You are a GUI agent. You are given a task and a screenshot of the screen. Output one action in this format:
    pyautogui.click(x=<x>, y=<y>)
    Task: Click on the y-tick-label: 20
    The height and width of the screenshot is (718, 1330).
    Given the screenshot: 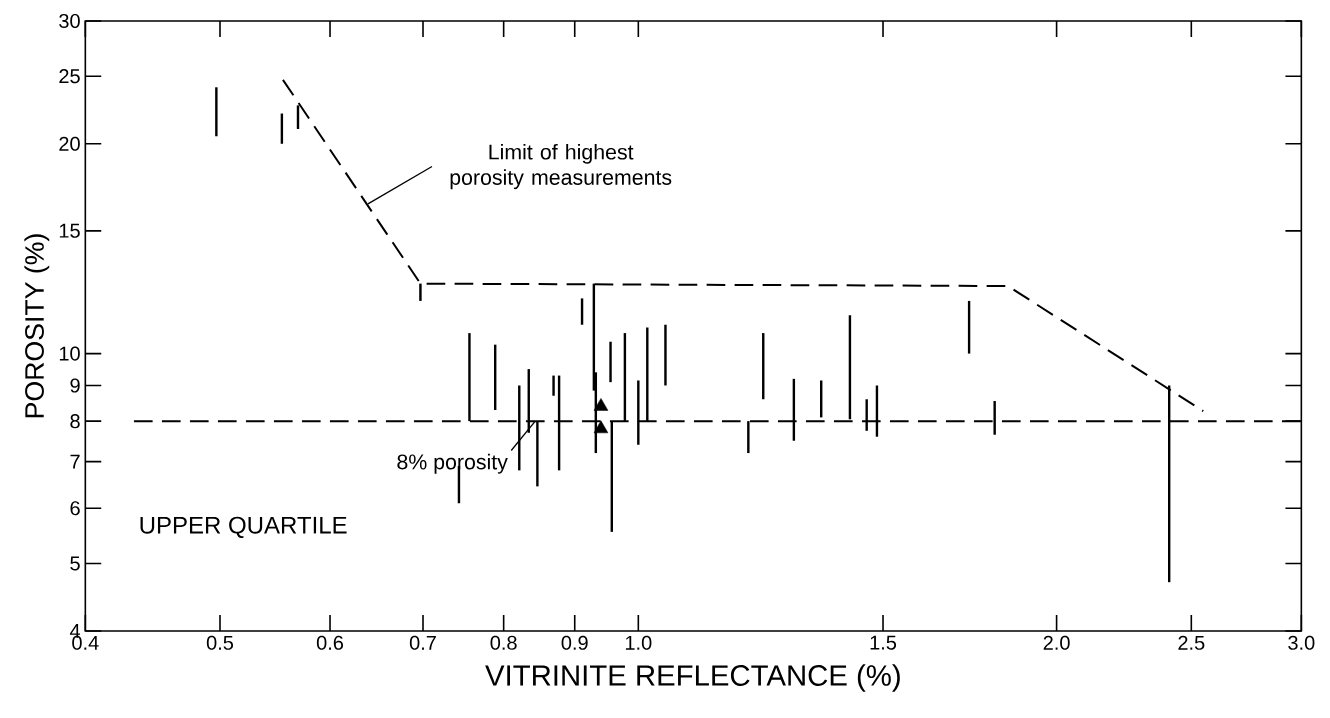 What is the action you would take?
    pyautogui.click(x=69, y=143)
    